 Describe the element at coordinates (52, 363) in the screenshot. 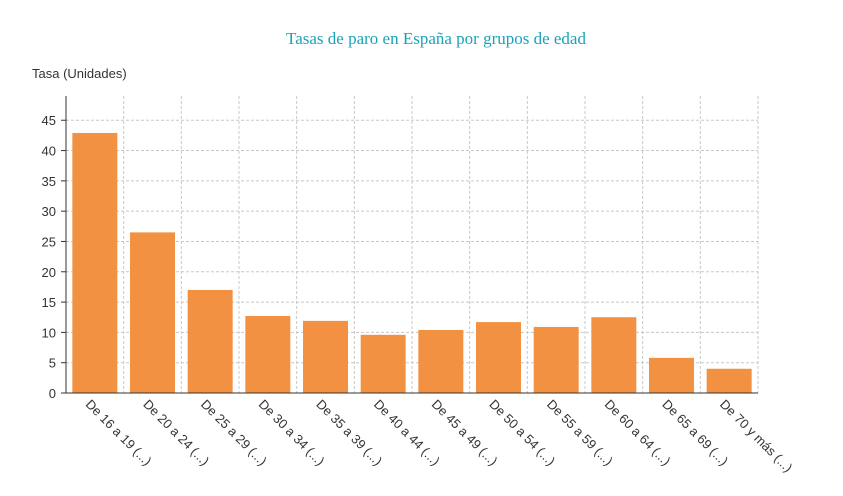

I see `y-tick-label: 5` at that location.